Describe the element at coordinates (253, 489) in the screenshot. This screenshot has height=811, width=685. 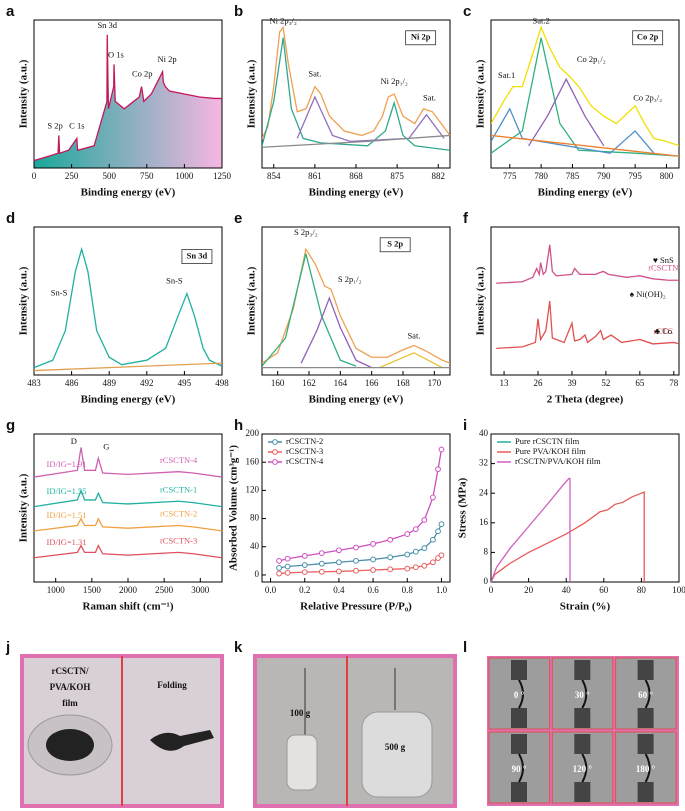
I see `y-tick-label: 120` at that location.